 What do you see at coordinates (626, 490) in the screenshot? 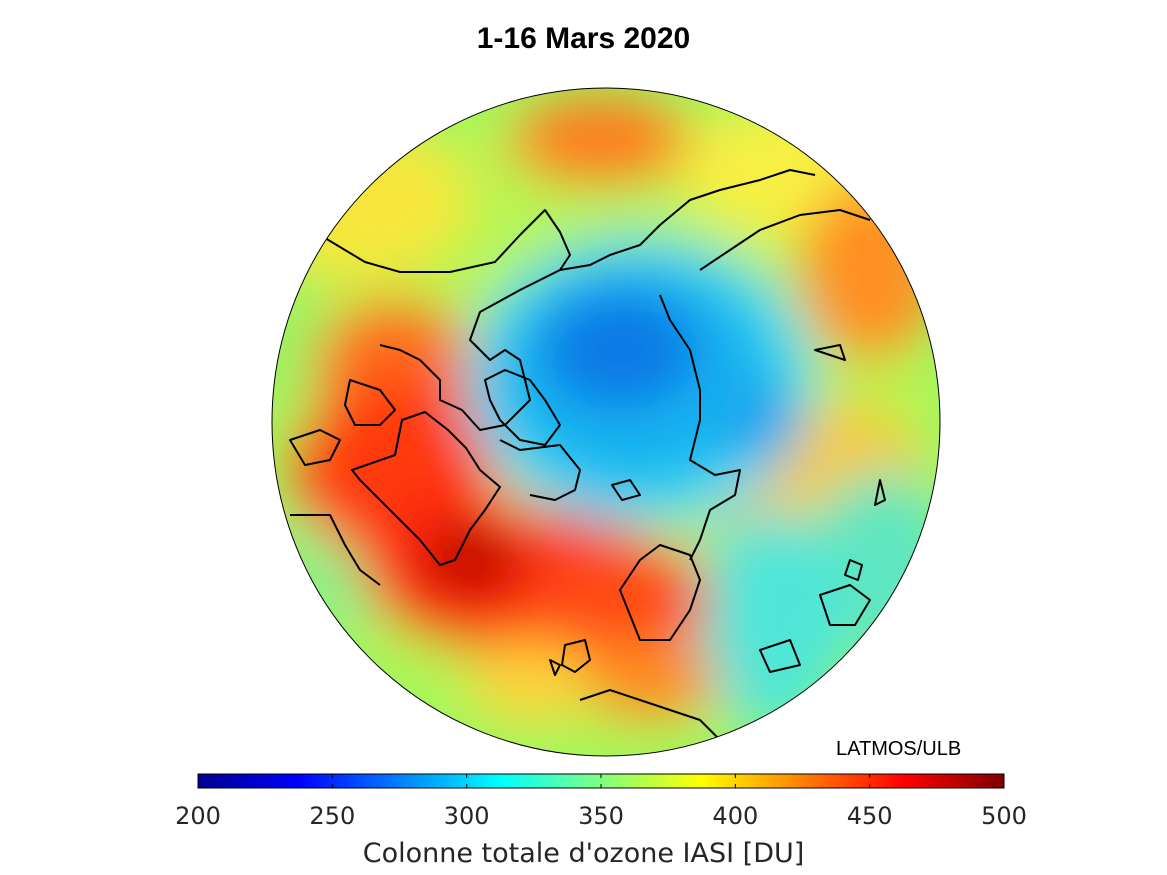
I see `svalbard-coast` at bounding box center [626, 490].